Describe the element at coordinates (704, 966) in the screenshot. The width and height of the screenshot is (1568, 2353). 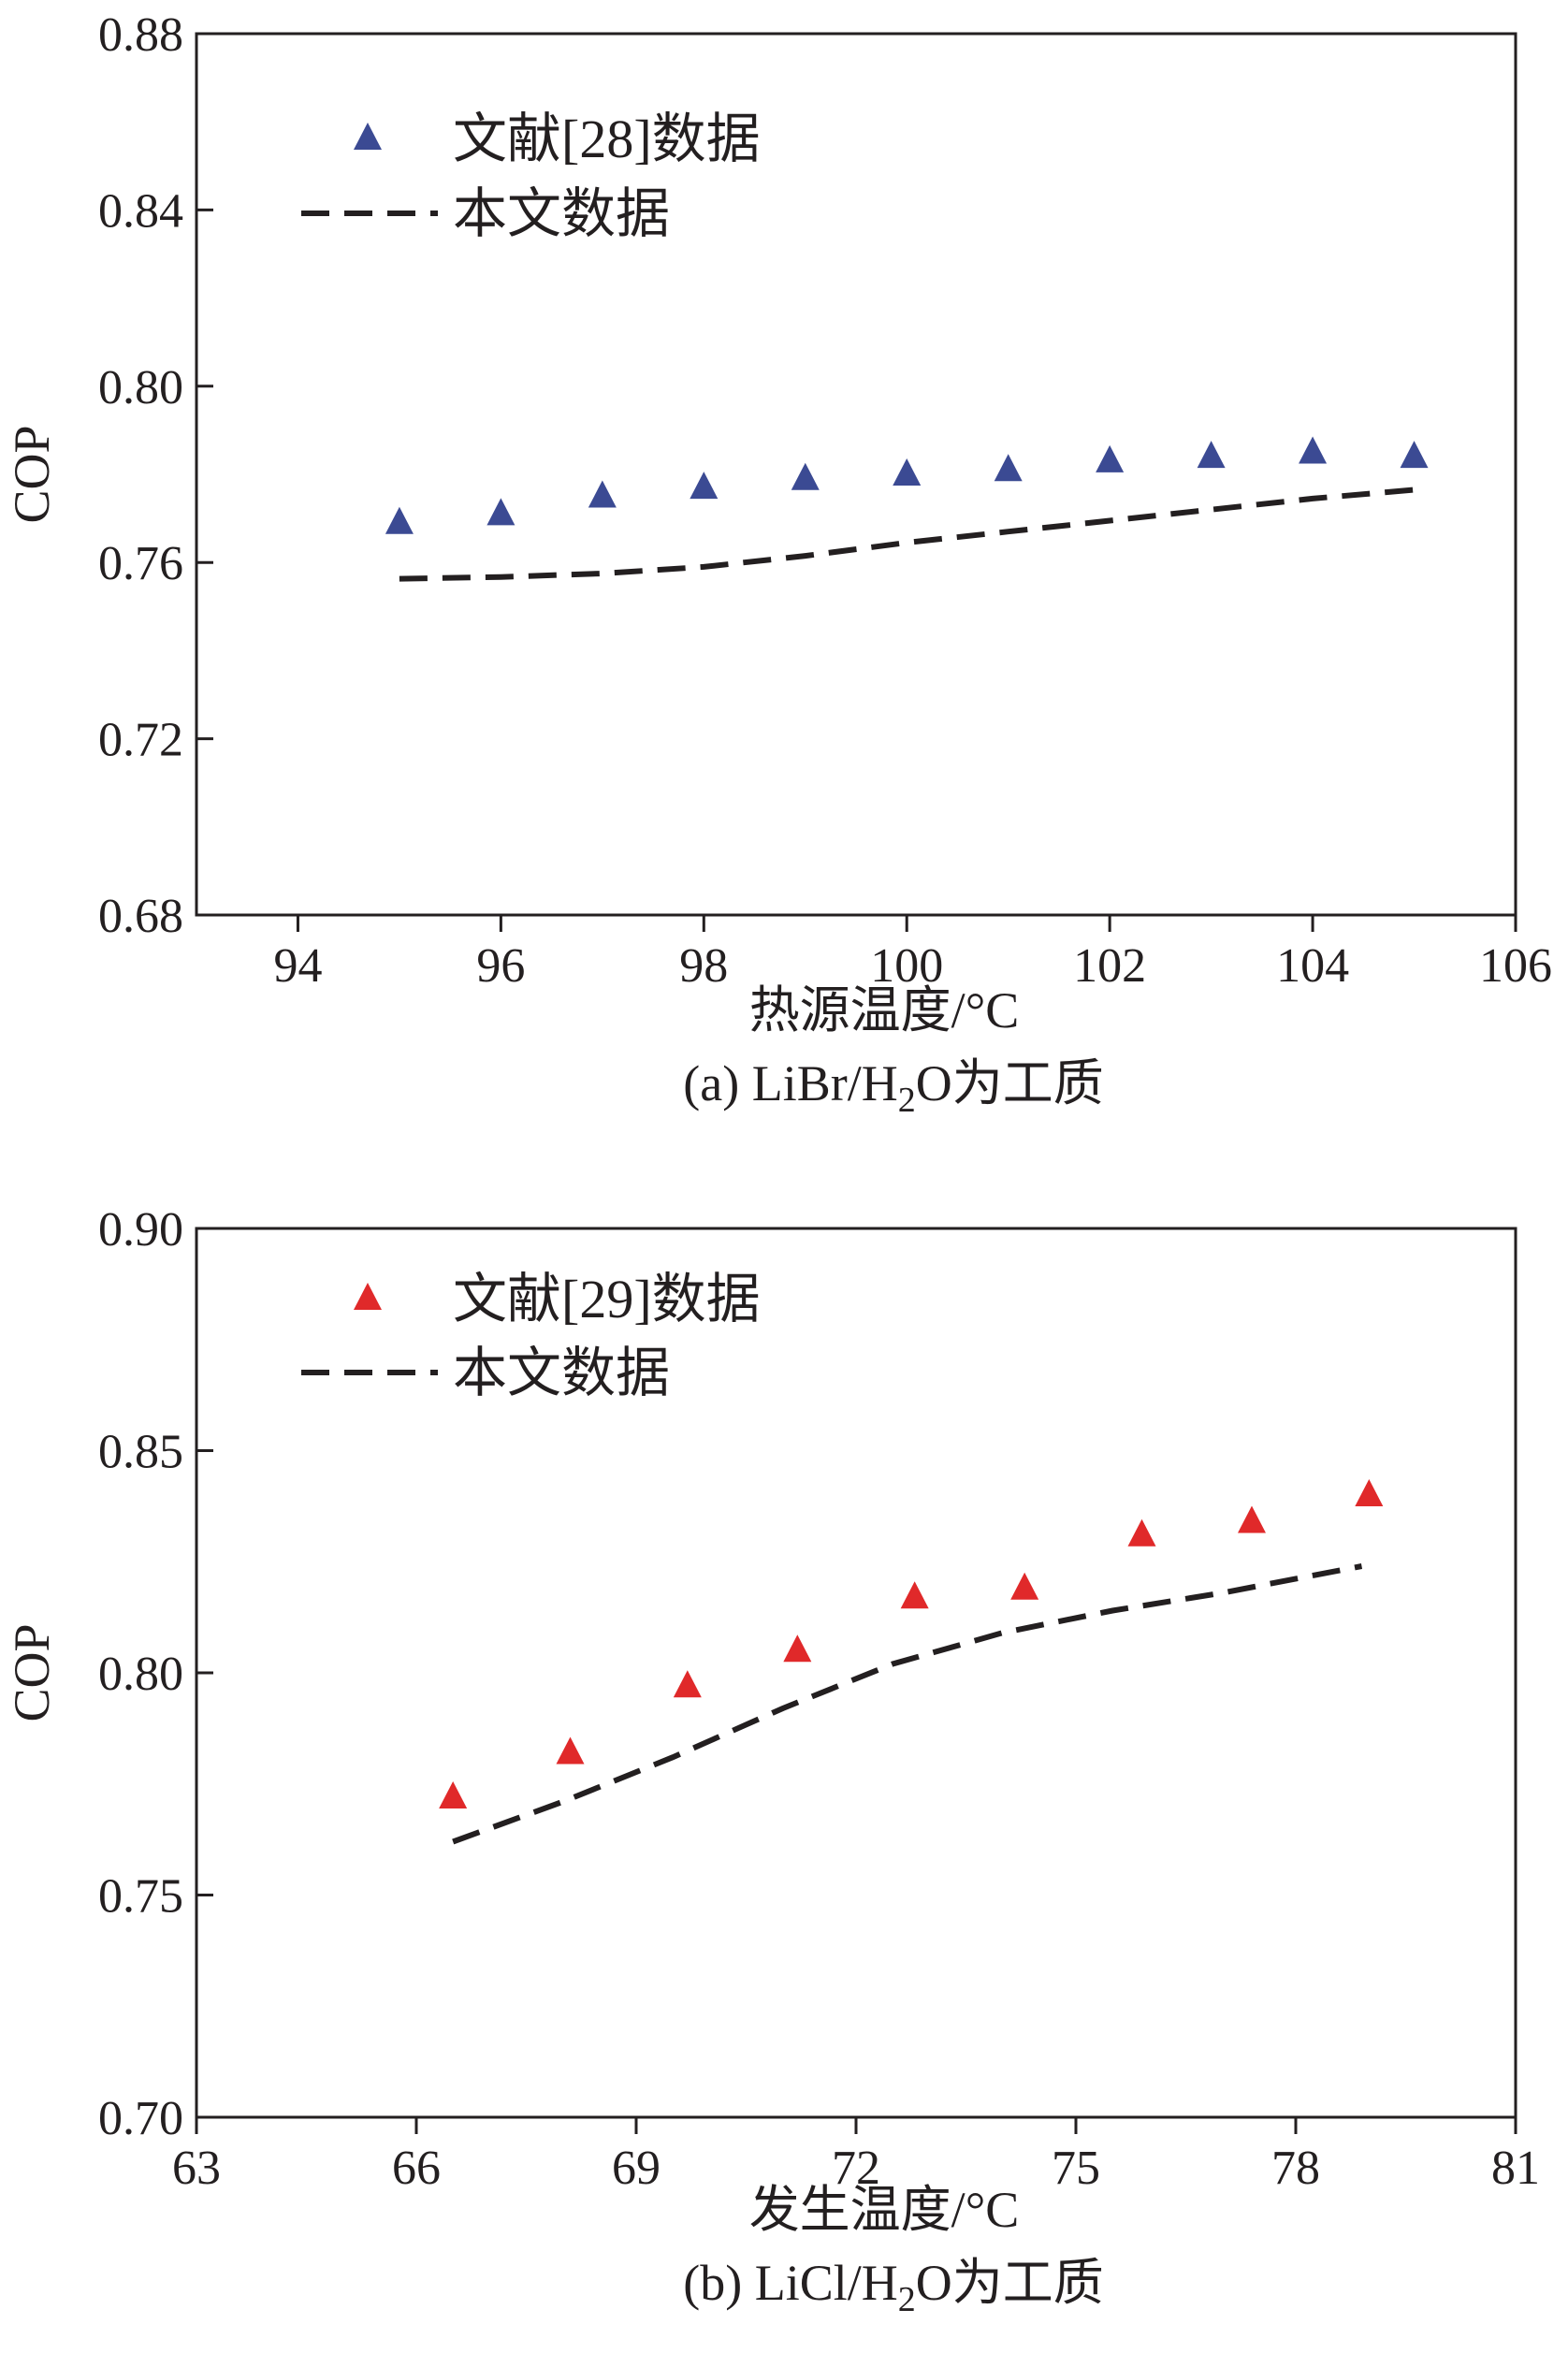
I see `x-tick-label: 98` at that location.